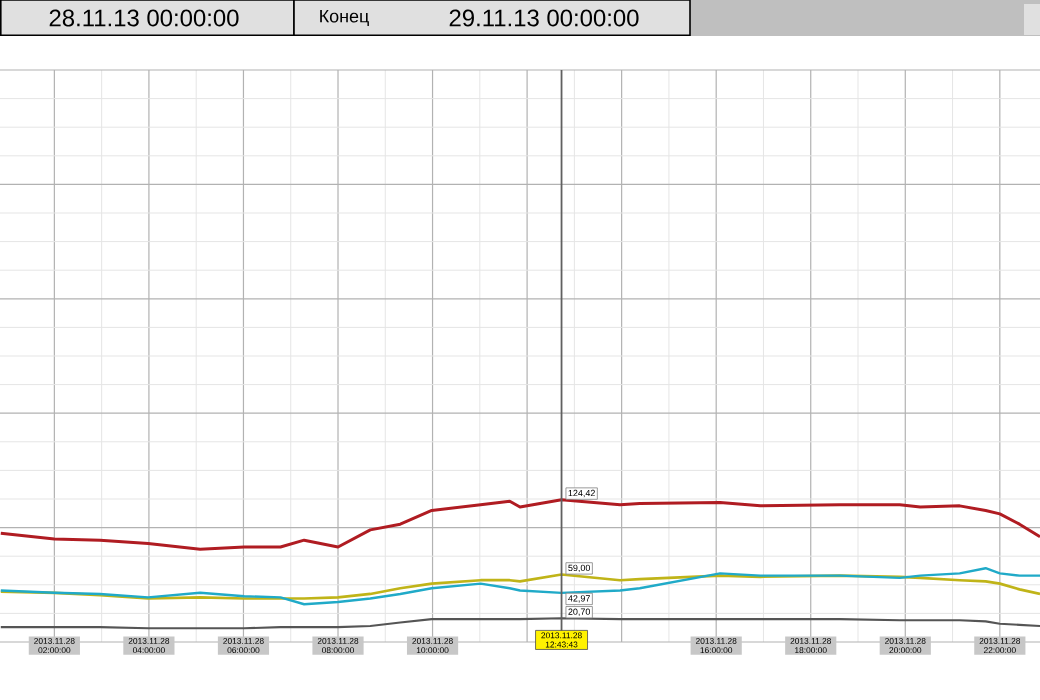 This screenshot has height=700, width=1040. What do you see at coordinates (344, 18) in the screenshot?
I see `text: Конец` at bounding box center [344, 18].